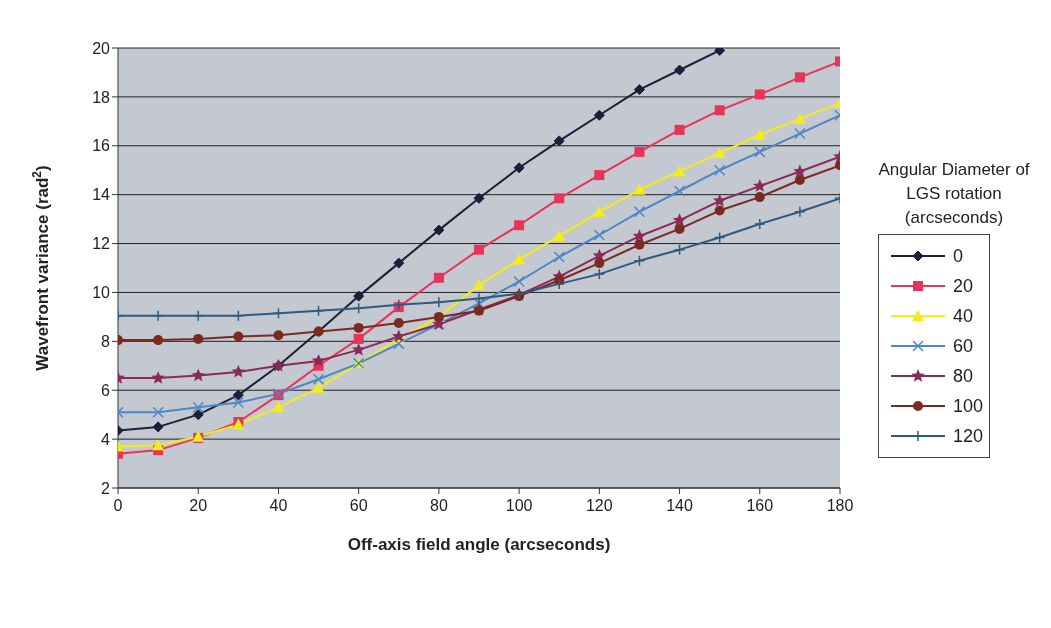 The image size is (1051, 628). Describe the element at coordinates (954, 194) in the screenshot. I see `legend-title: Angular Diameter of LGS rotation (arcseconds)` at that location.